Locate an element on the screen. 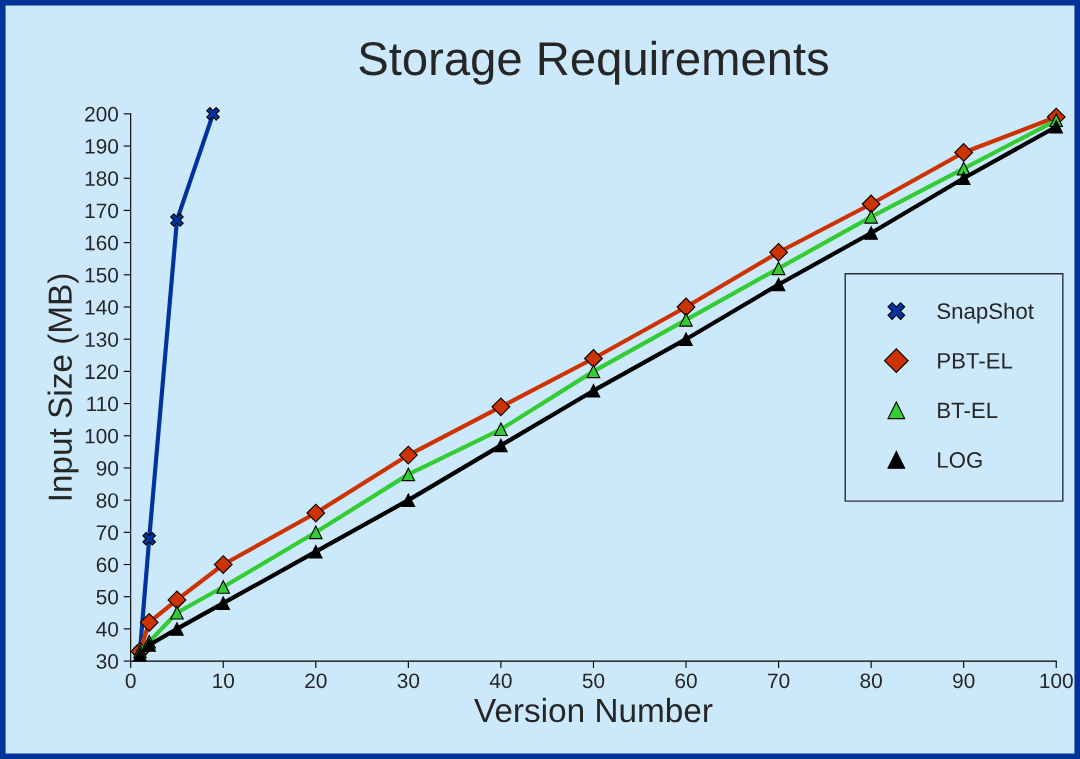  x-tick-label: 70 is located at coordinates (779, 681).